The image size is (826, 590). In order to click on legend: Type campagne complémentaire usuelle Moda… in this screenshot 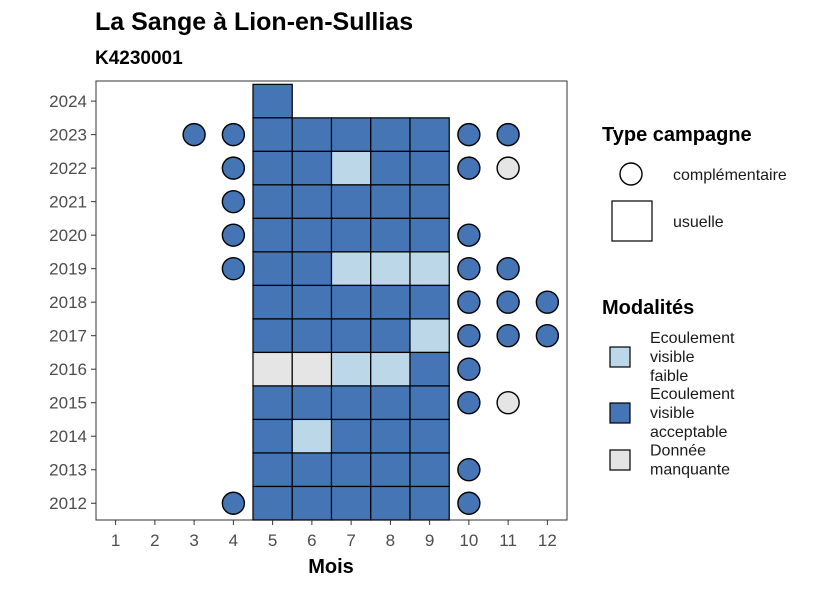, I will do `click(694, 301)`.